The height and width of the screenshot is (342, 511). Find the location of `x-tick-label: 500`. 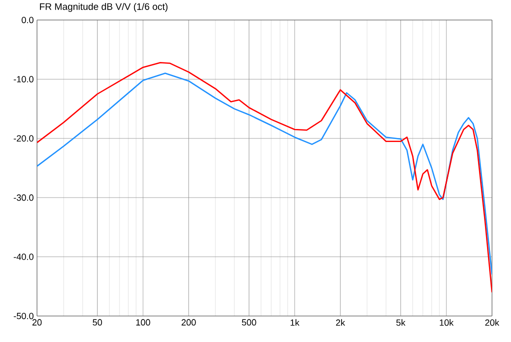

x-tick-label: 500 is located at coordinates (249, 322).